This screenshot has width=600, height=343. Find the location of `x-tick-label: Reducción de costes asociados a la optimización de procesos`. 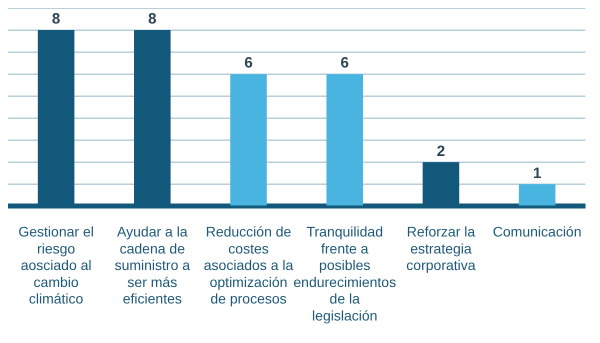

x-tick-label: Reducción de costes asociados a la optimización de procesos is located at coordinates (249, 265).